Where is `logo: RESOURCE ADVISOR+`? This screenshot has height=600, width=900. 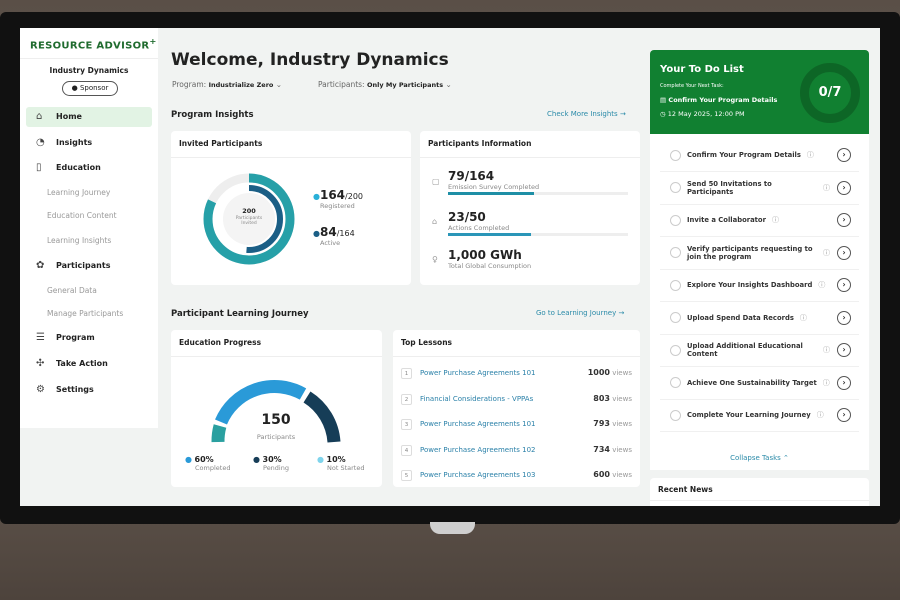
logo: RESOURCE ADVISOR+ is located at coordinates (93, 44).